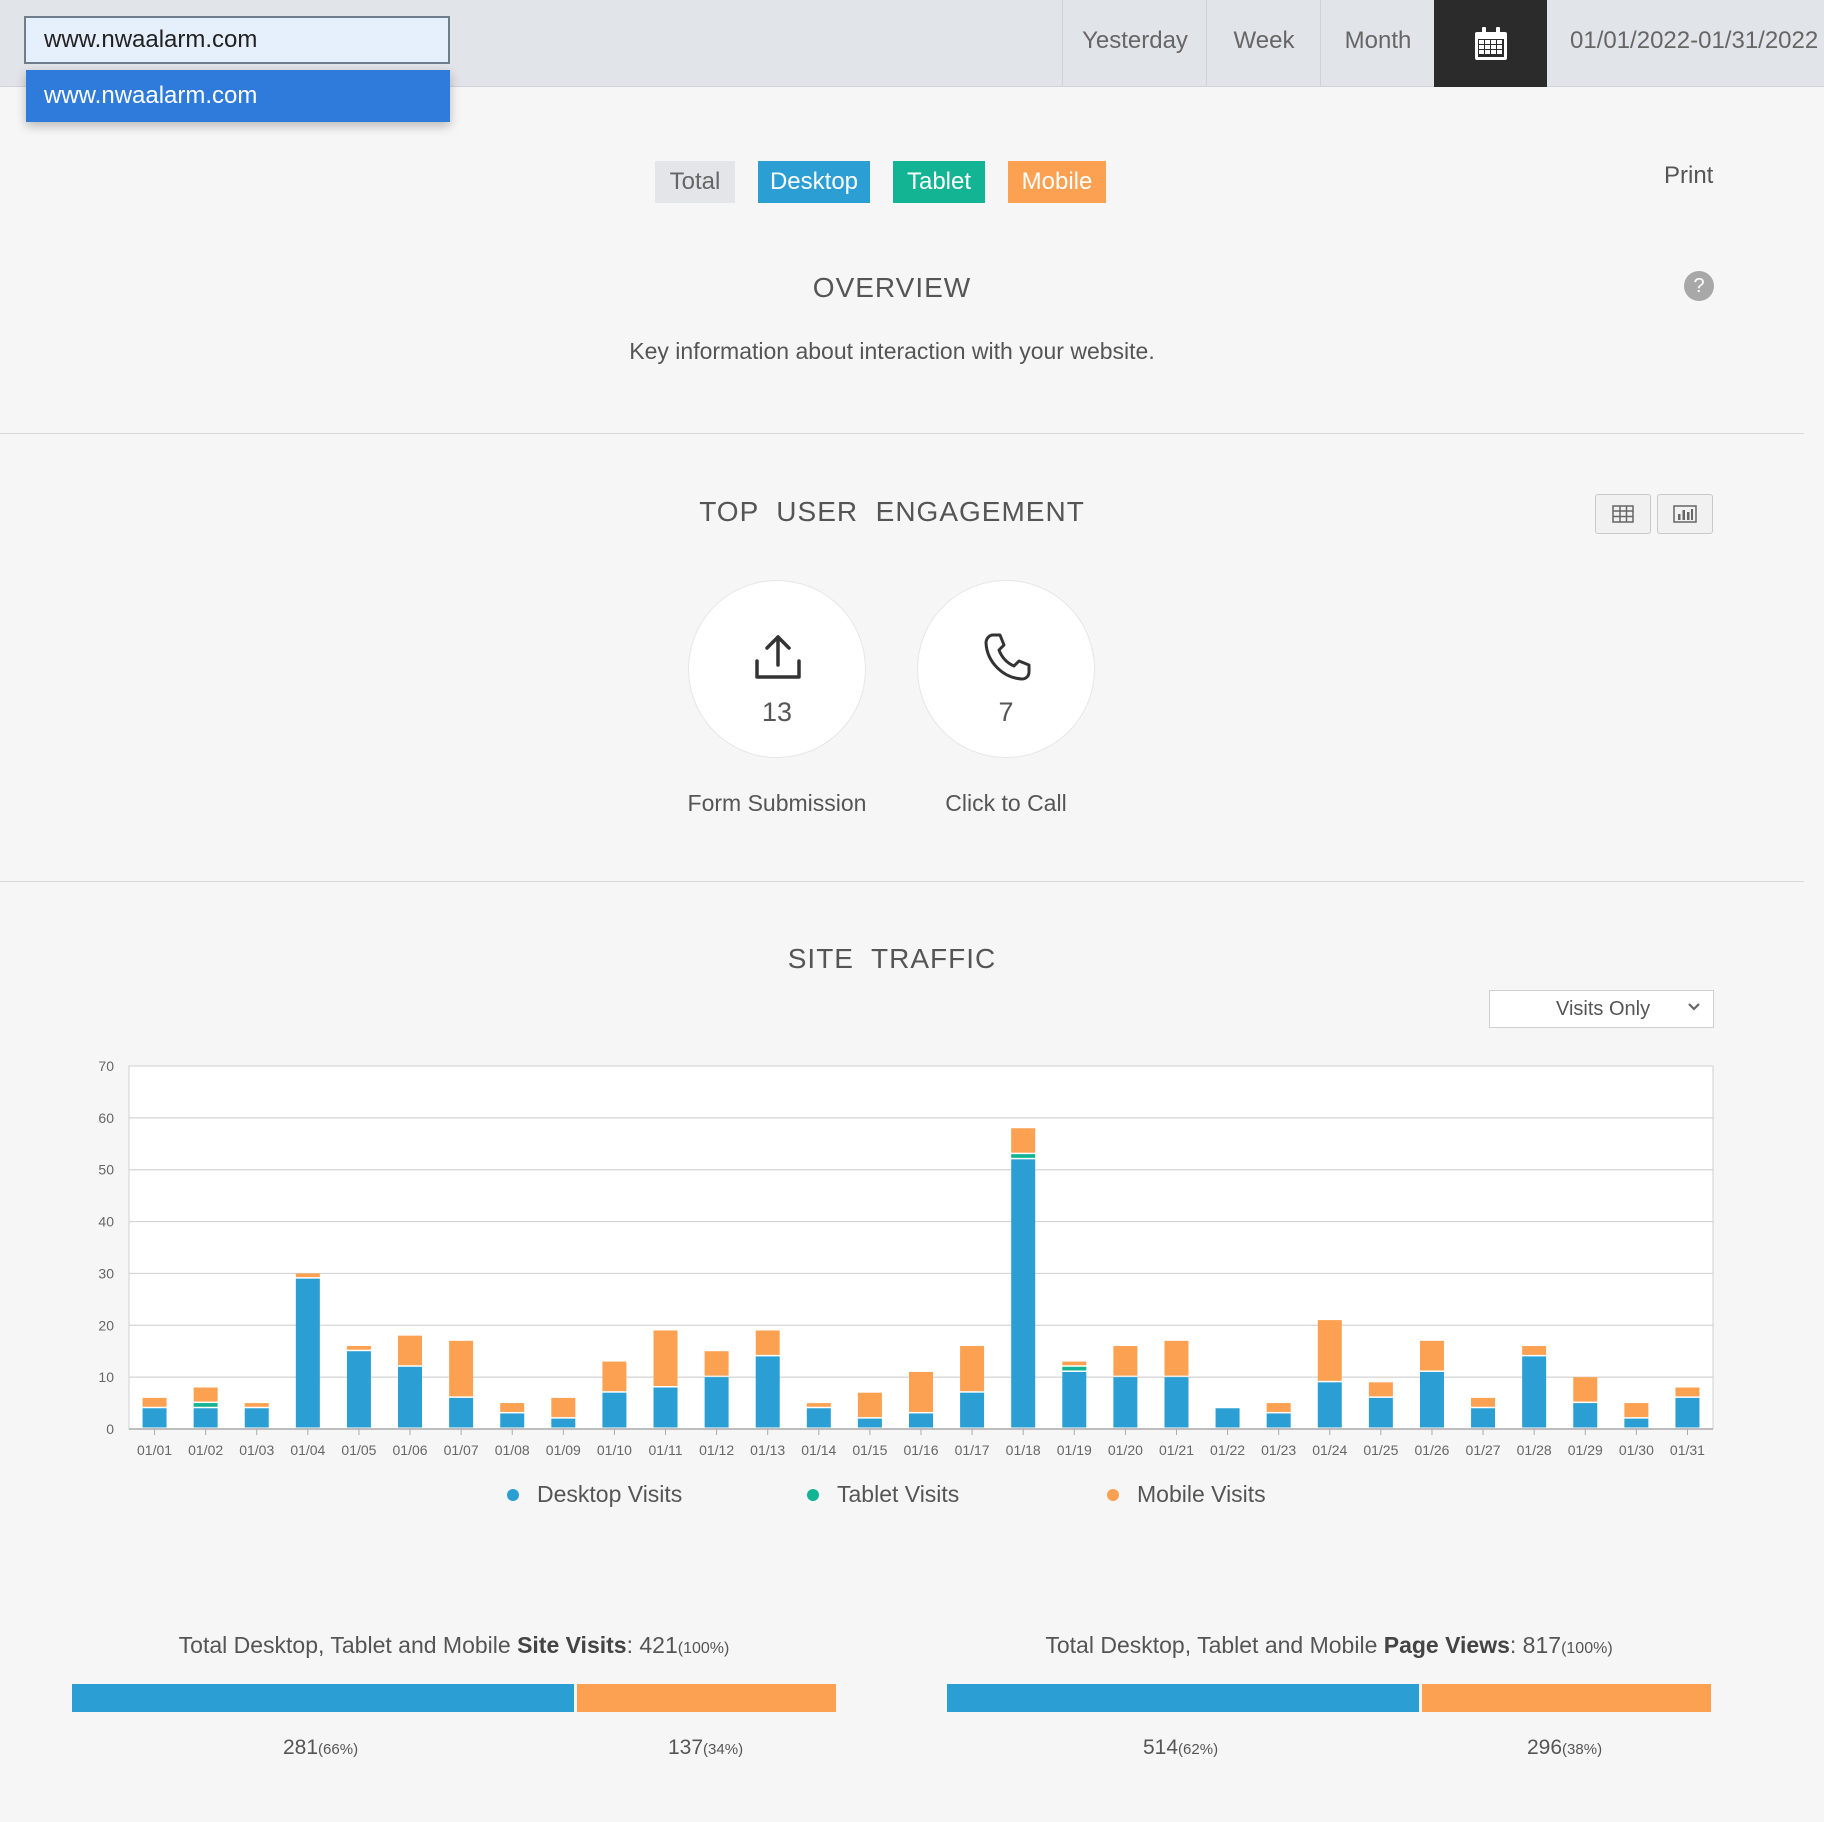 This screenshot has width=1824, height=1822. I want to click on legend-tablet-label: Tablet Visits, so click(898, 1494).